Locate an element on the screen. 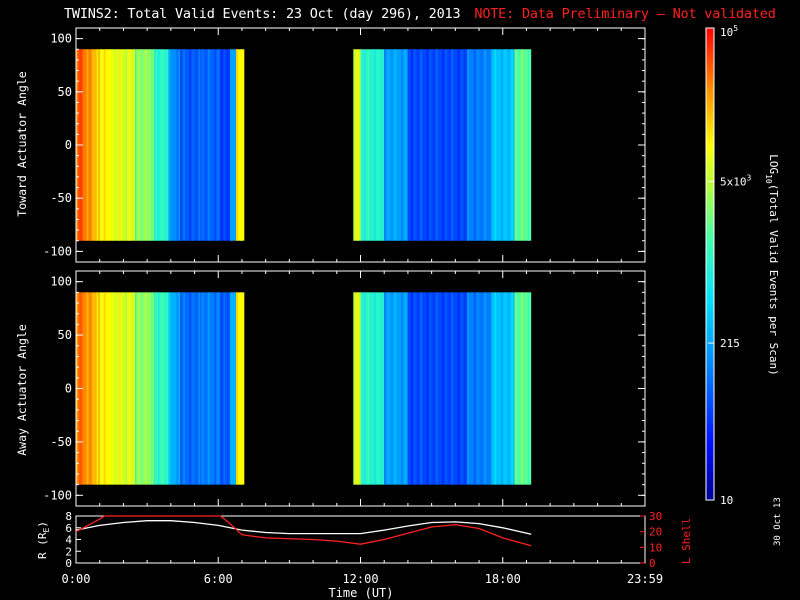  y-tick-label: -50 is located at coordinates (61, 442).